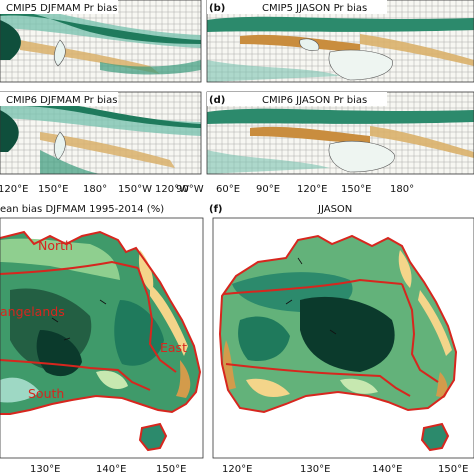 The width and height of the screenshot is (474, 474). What do you see at coordinates (340, 41) in the screenshot?
I see `panel-b-frame` at bounding box center [340, 41].